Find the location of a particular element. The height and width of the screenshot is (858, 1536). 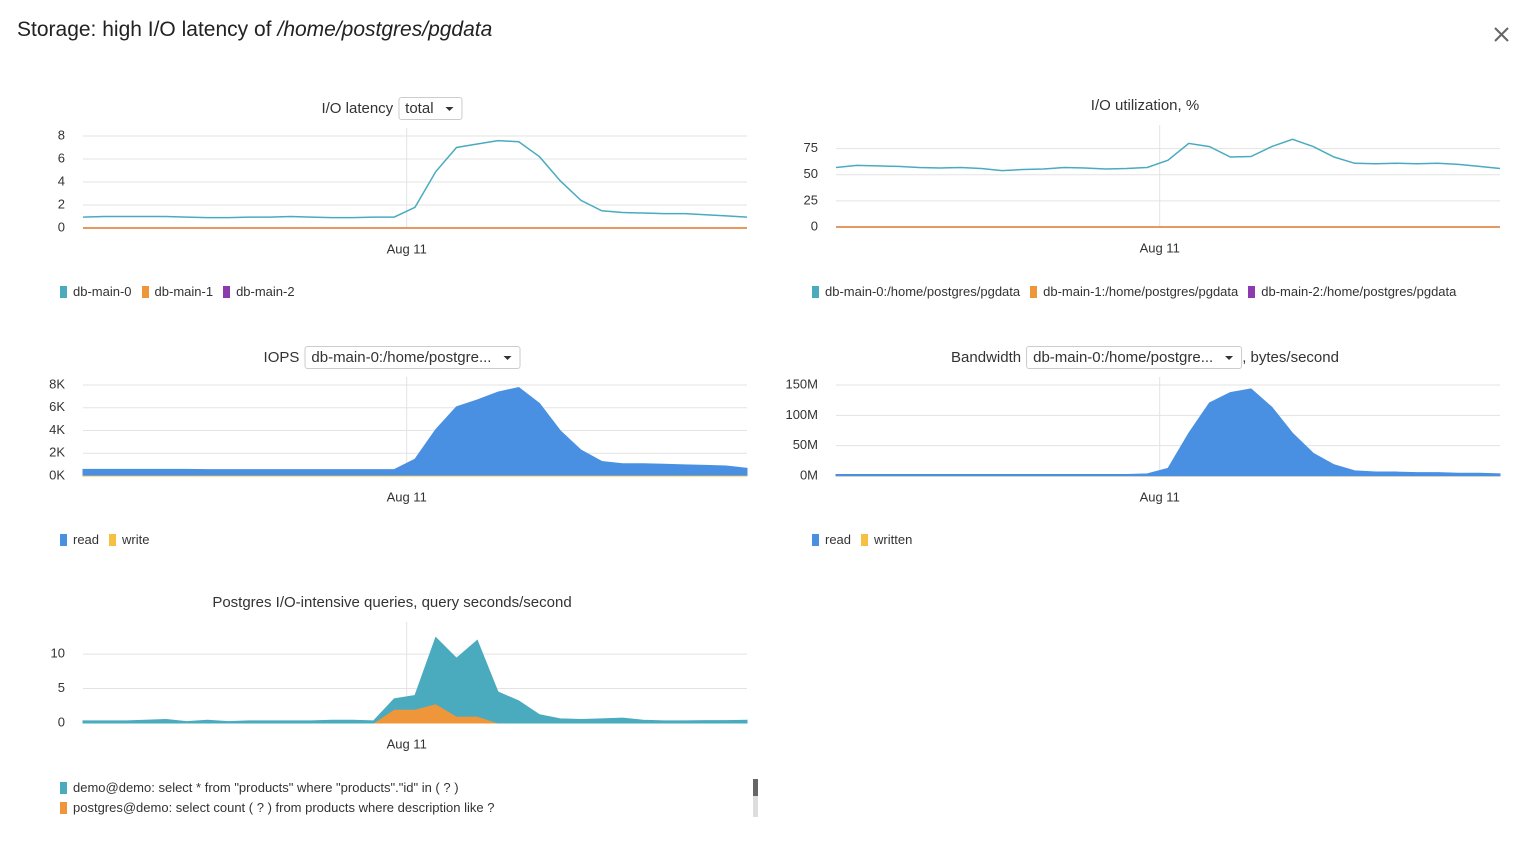

y-tick-label: 25 is located at coordinates (811, 199).